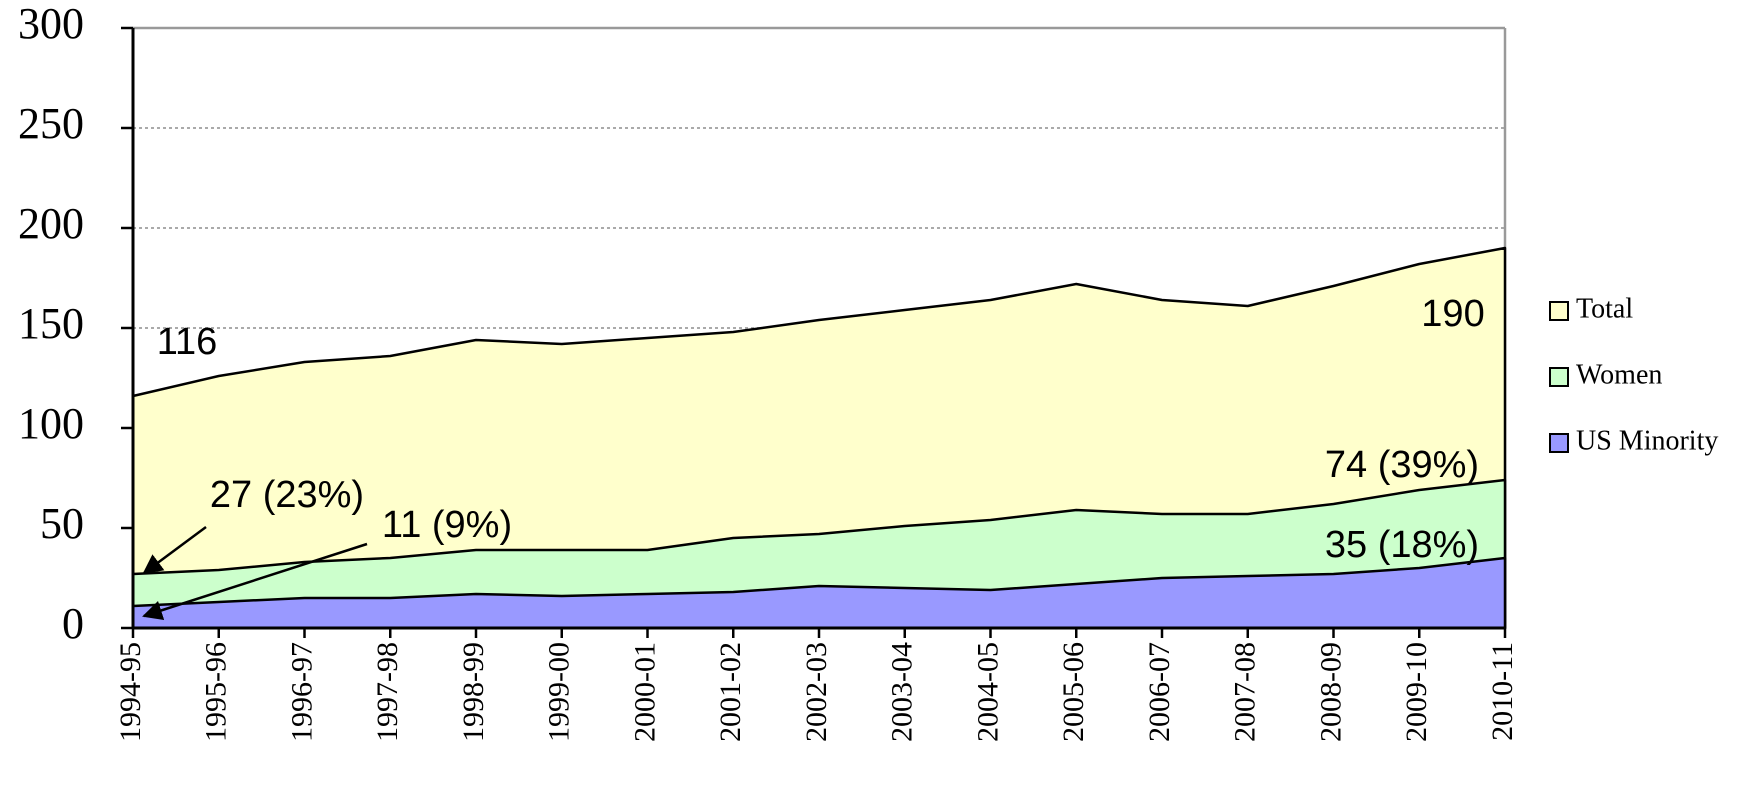 This screenshot has width=1742, height=792. Describe the element at coordinates (387, 692) in the screenshot. I see `x-tick-label: 1997-98` at that location.